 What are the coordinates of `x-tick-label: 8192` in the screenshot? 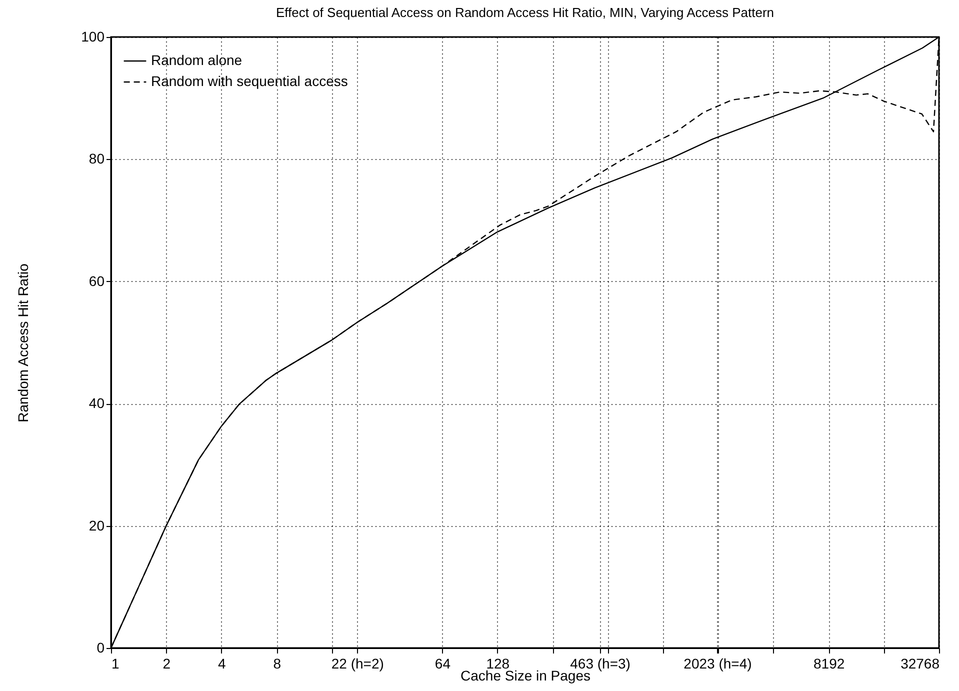 It's located at (829, 664).